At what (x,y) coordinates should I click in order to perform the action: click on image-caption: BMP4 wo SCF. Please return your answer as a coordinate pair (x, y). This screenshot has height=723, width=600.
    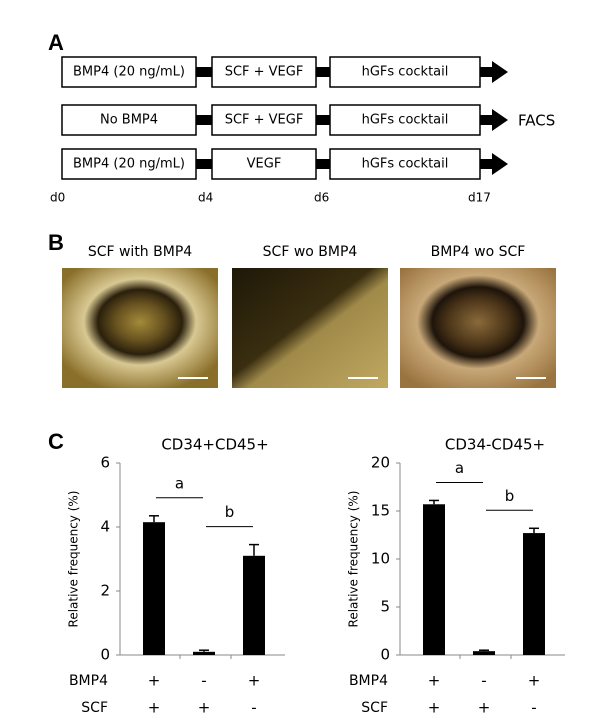
    Looking at the image, I should click on (478, 252).